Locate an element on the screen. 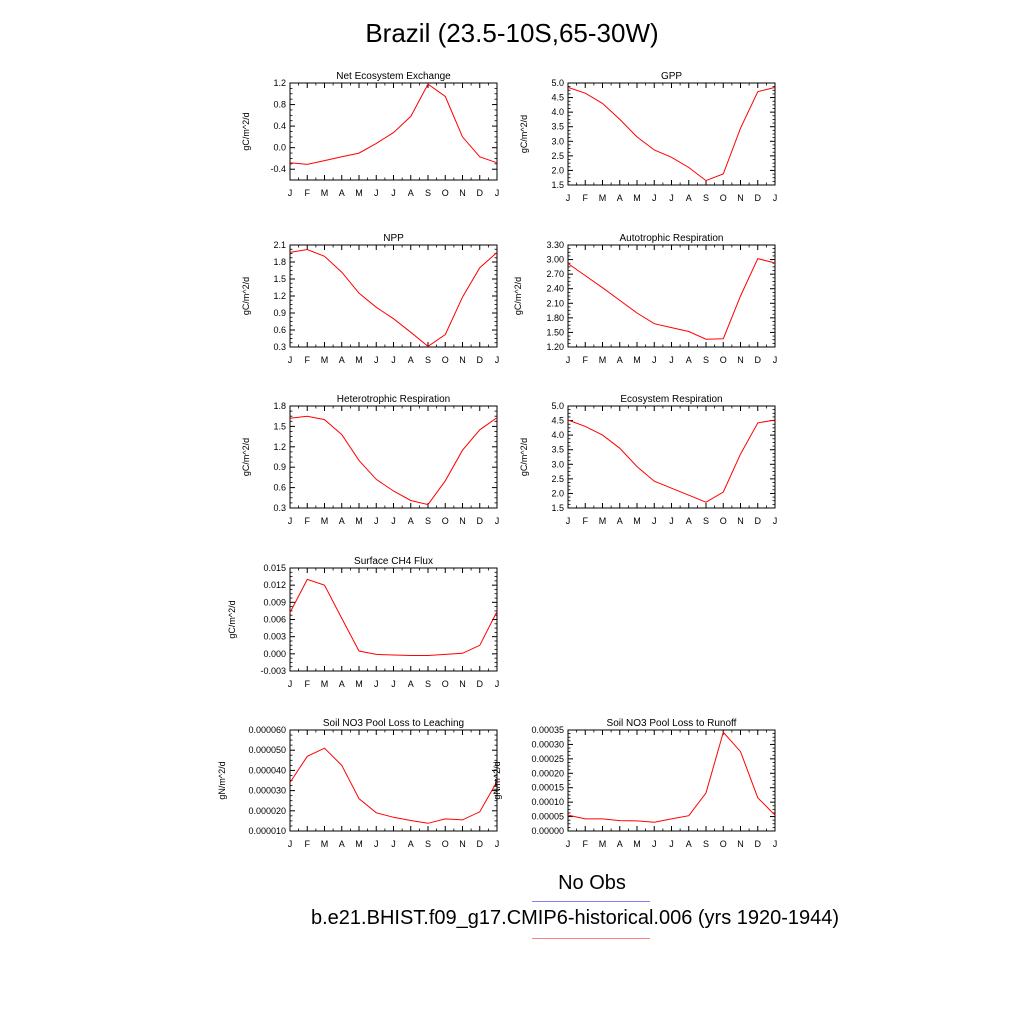  y-tick-label: 4.0 is located at coordinates (557, 435).